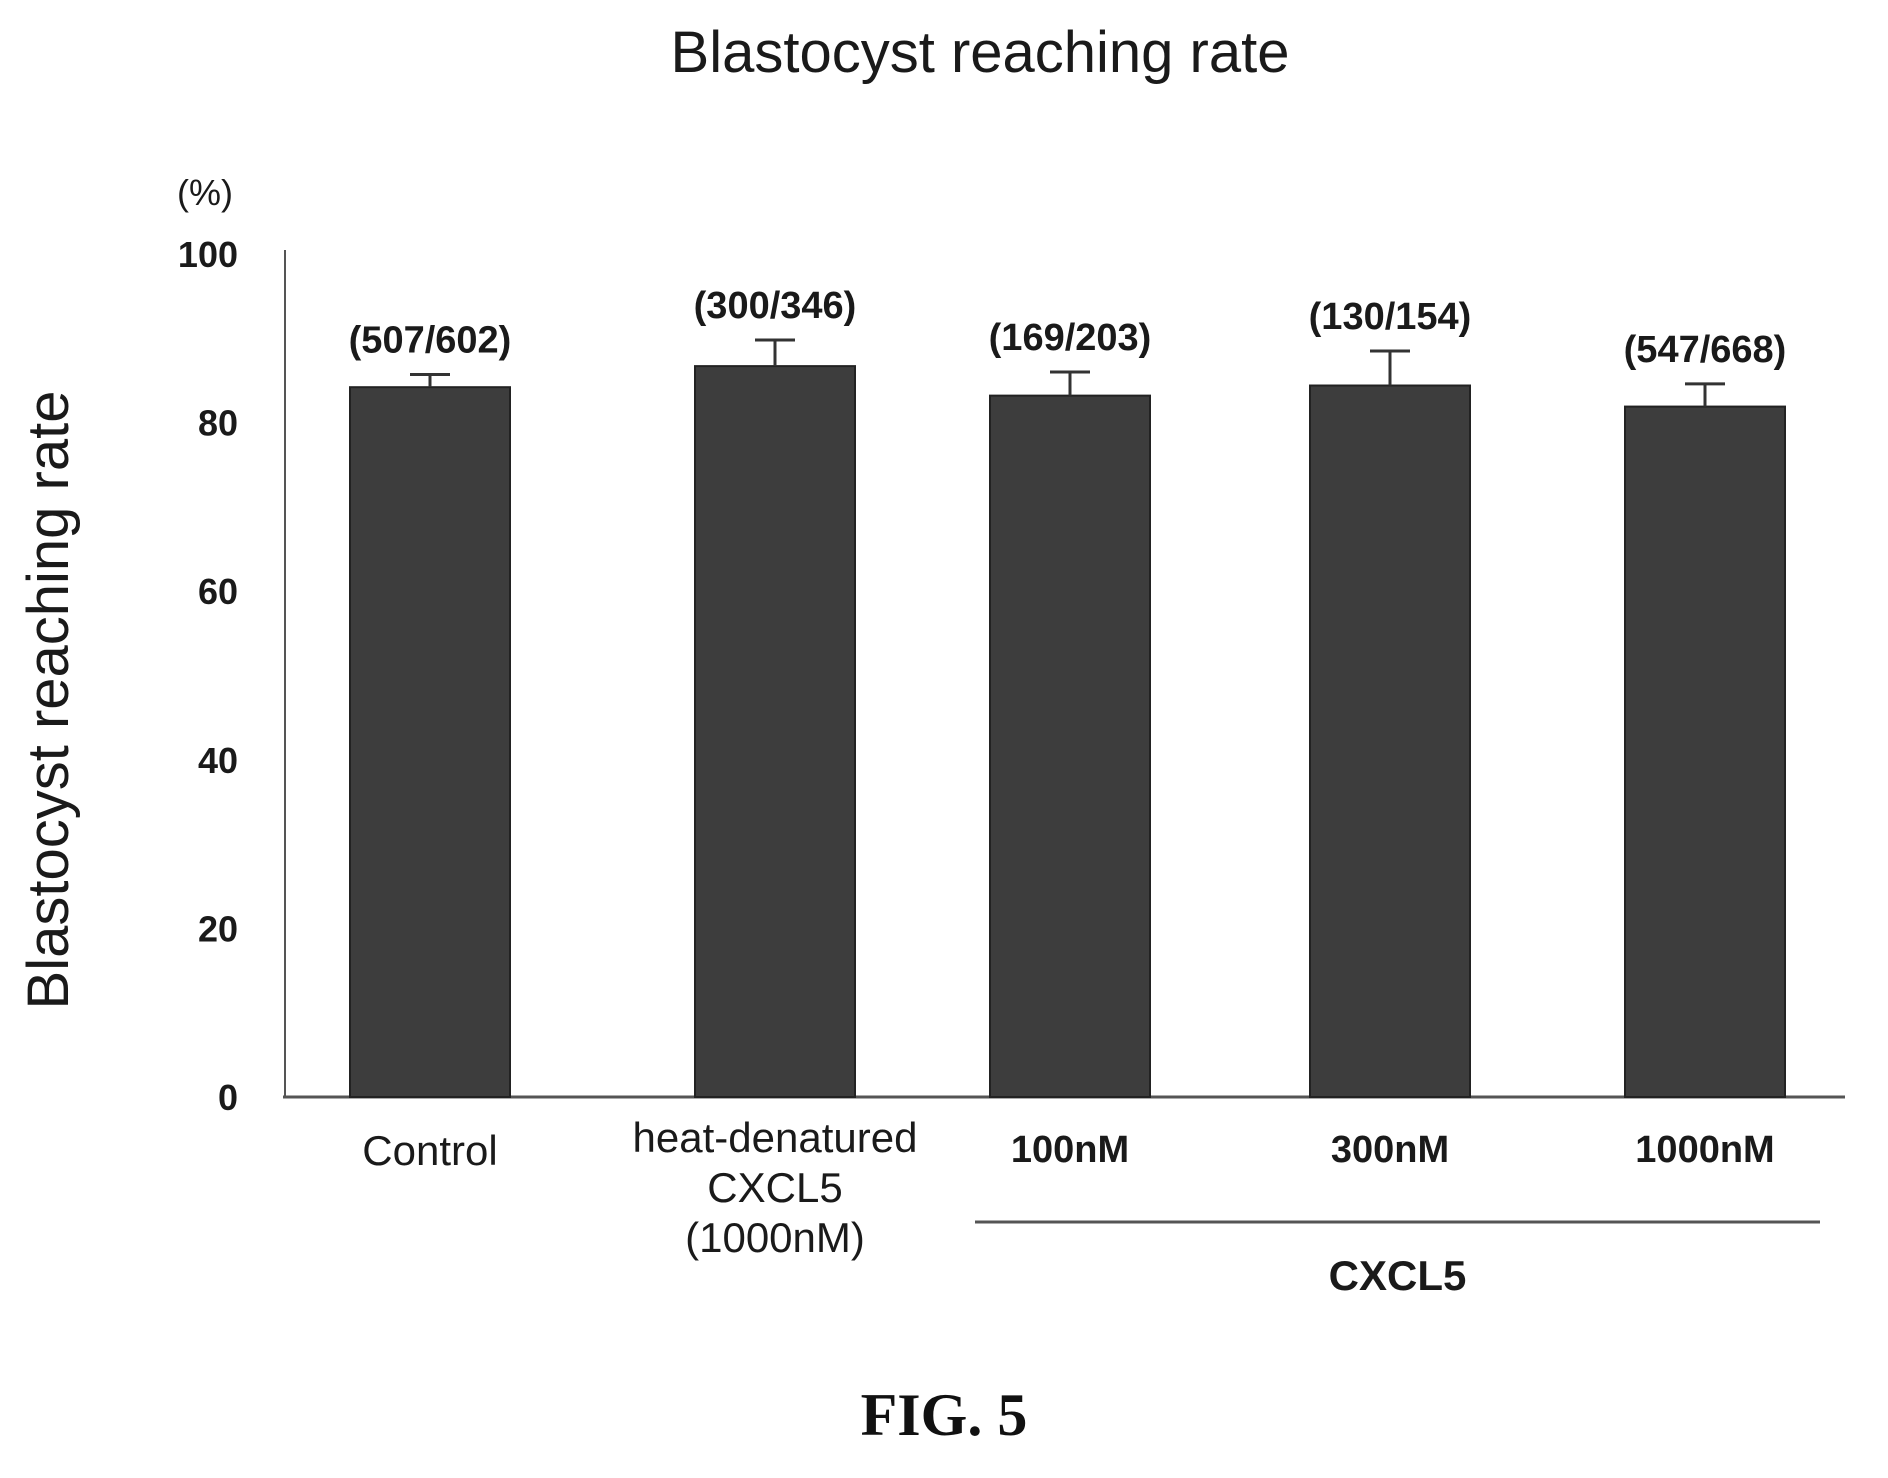  What do you see at coordinates (1398, 1275) in the screenshot?
I see `group-label: CXCL5` at bounding box center [1398, 1275].